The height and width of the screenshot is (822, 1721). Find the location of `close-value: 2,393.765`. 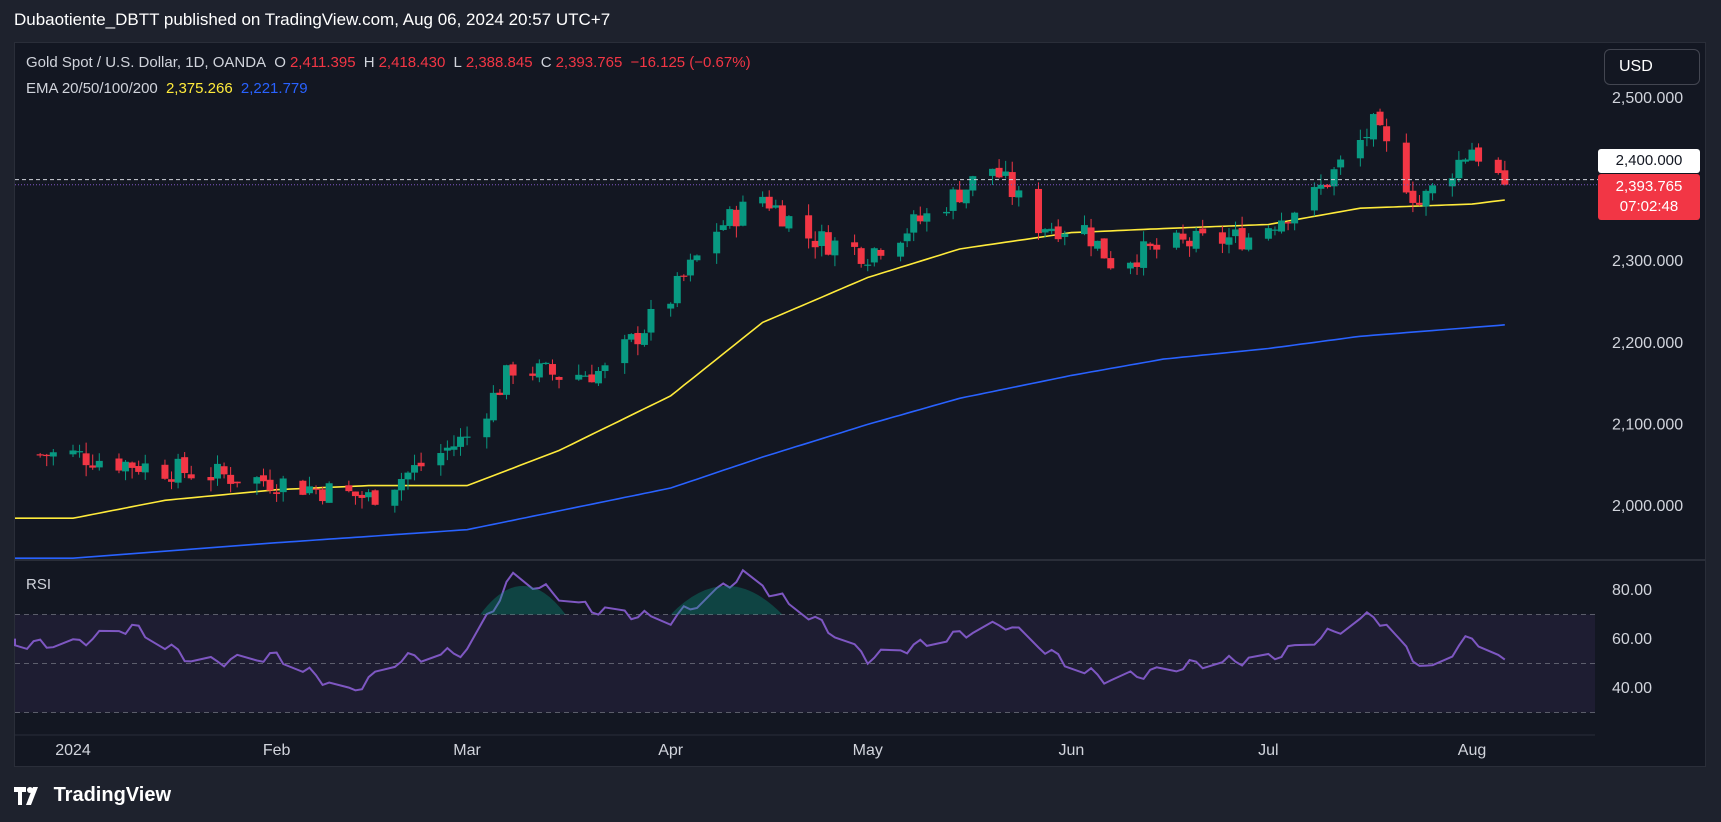

close-value: 2,393.765 is located at coordinates (589, 62).